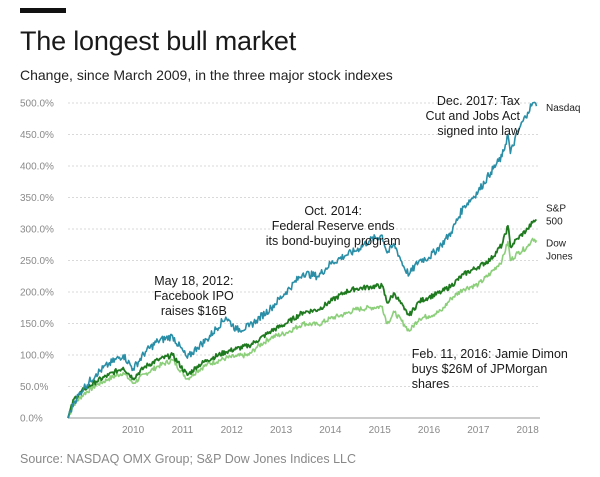 The image size is (600, 477). Describe the element at coordinates (37, 356) in the screenshot. I see `y-tick-label: 100.0%` at that location.